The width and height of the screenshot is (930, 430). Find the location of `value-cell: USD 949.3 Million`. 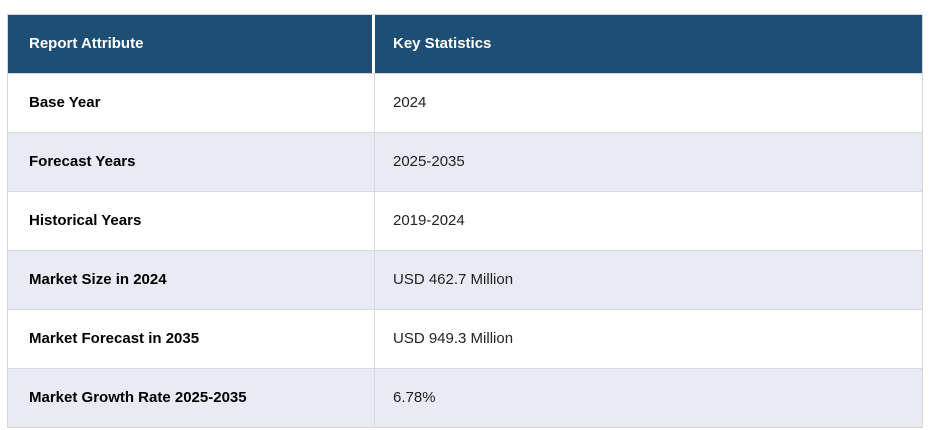

value-cell: USD 949.3 Million is located at coordinates (453, 338).